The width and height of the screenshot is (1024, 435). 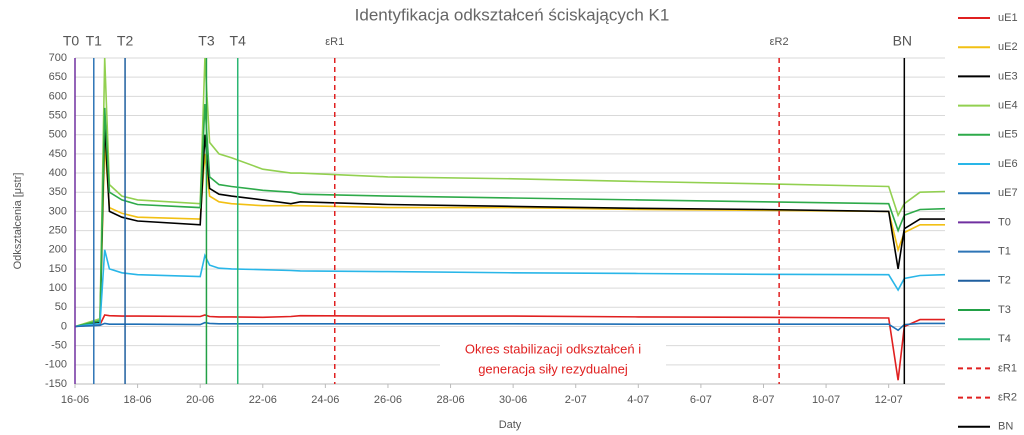 I want to click on marker-label: T2, so click(x=125, y=41).